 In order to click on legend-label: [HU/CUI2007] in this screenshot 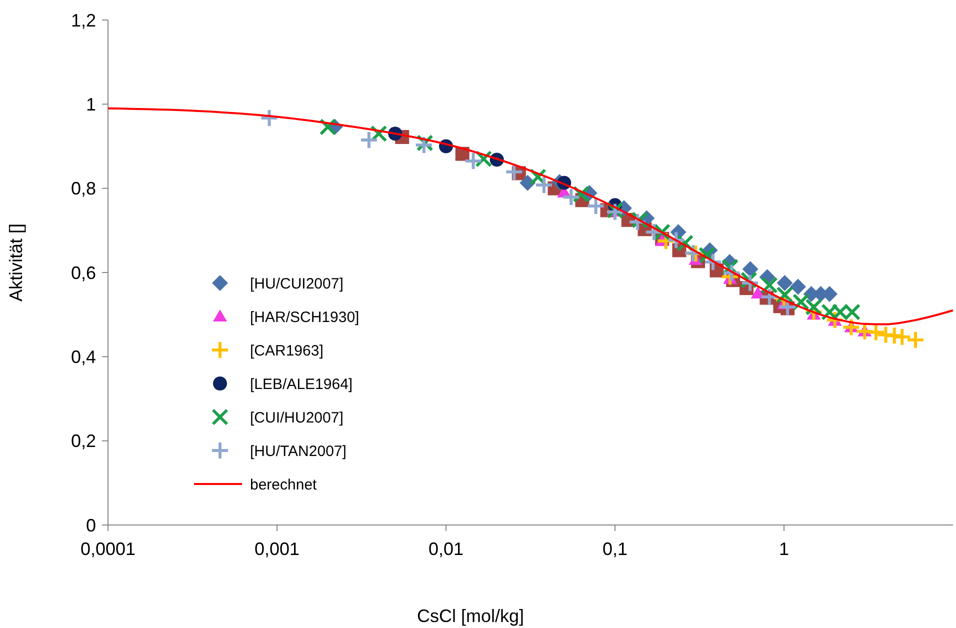, I will do `click(297, 283)`.